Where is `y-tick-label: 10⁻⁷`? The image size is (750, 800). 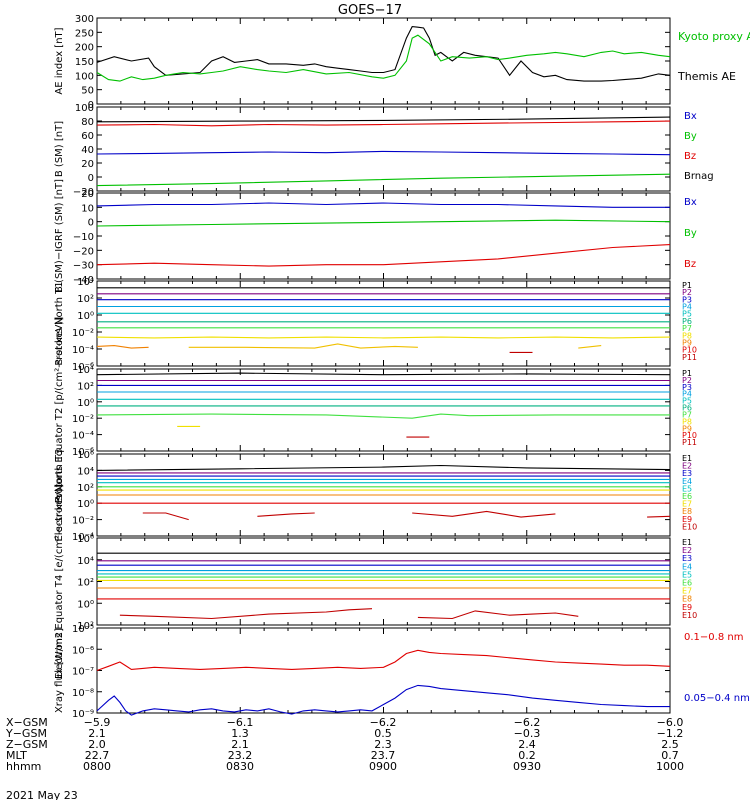
y-tick-label: 10⁻⁷ is located at coordinates (83, 672).